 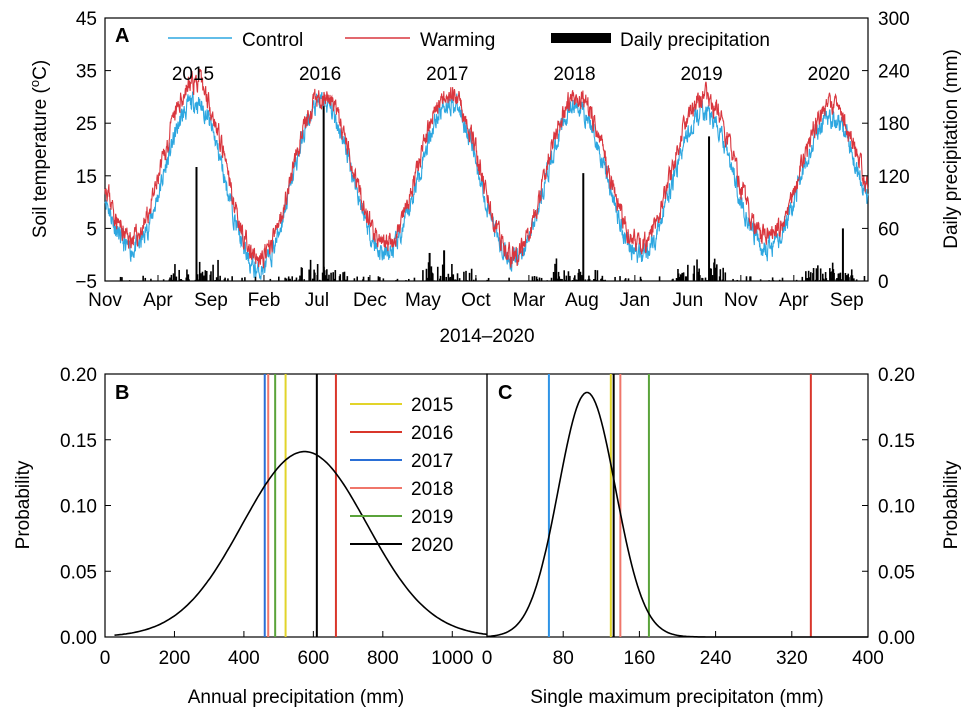 I want to click on c-x-tick-label: 80, so click(x=563, y=658).